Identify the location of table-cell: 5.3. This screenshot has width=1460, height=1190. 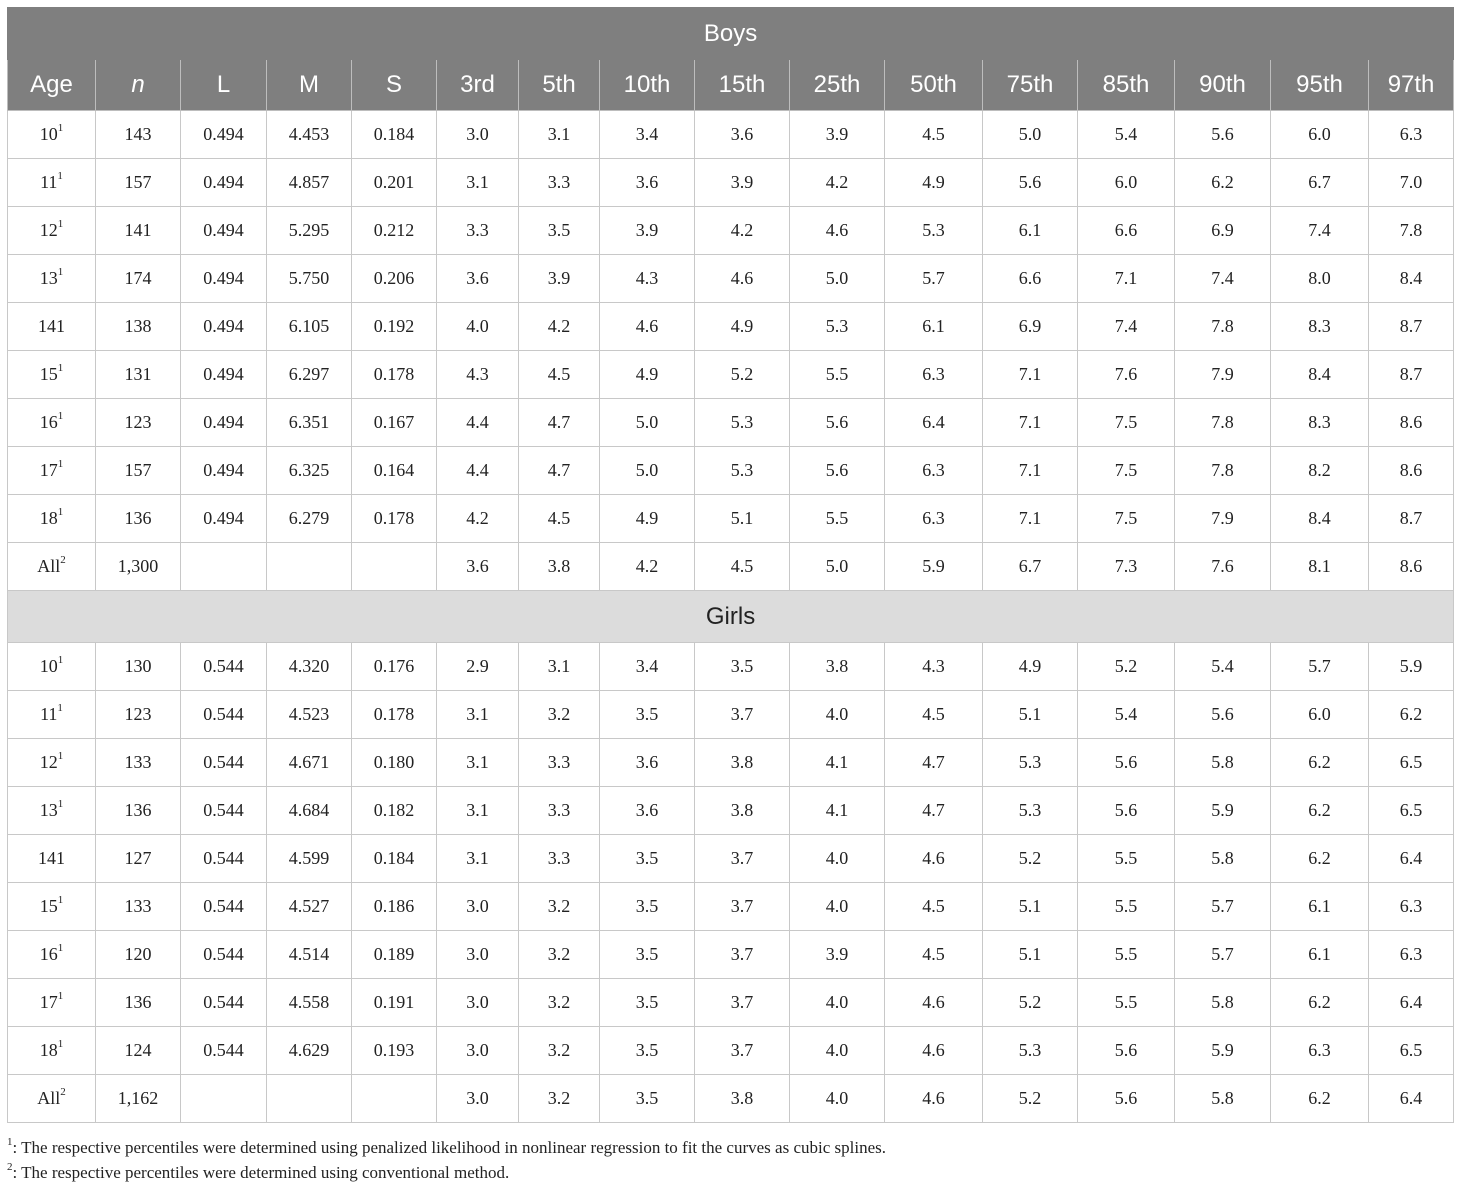
(933, 230).